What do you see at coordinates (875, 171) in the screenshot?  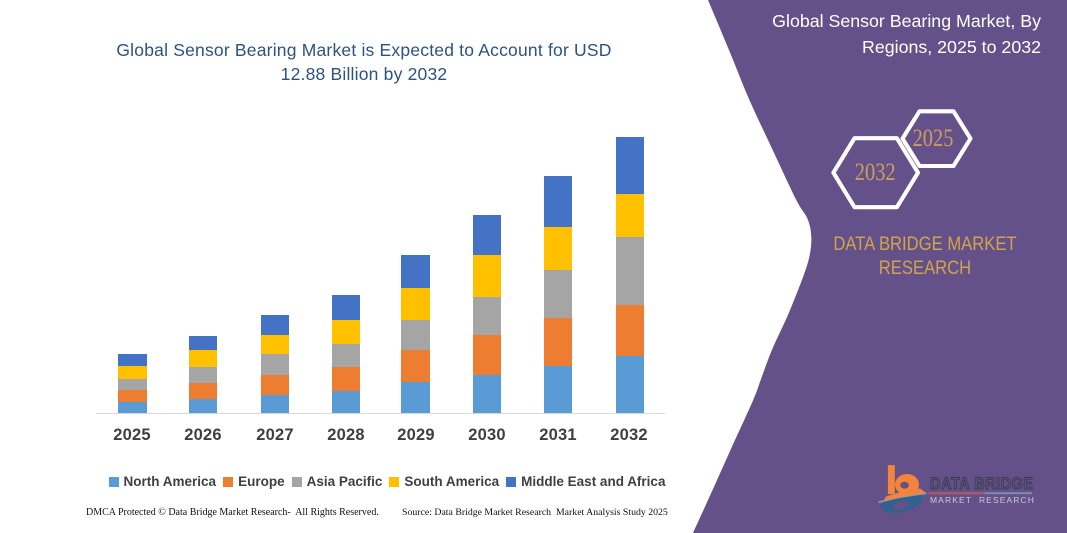 I see `svg-text: 2032` at bounding box center [875, 171].